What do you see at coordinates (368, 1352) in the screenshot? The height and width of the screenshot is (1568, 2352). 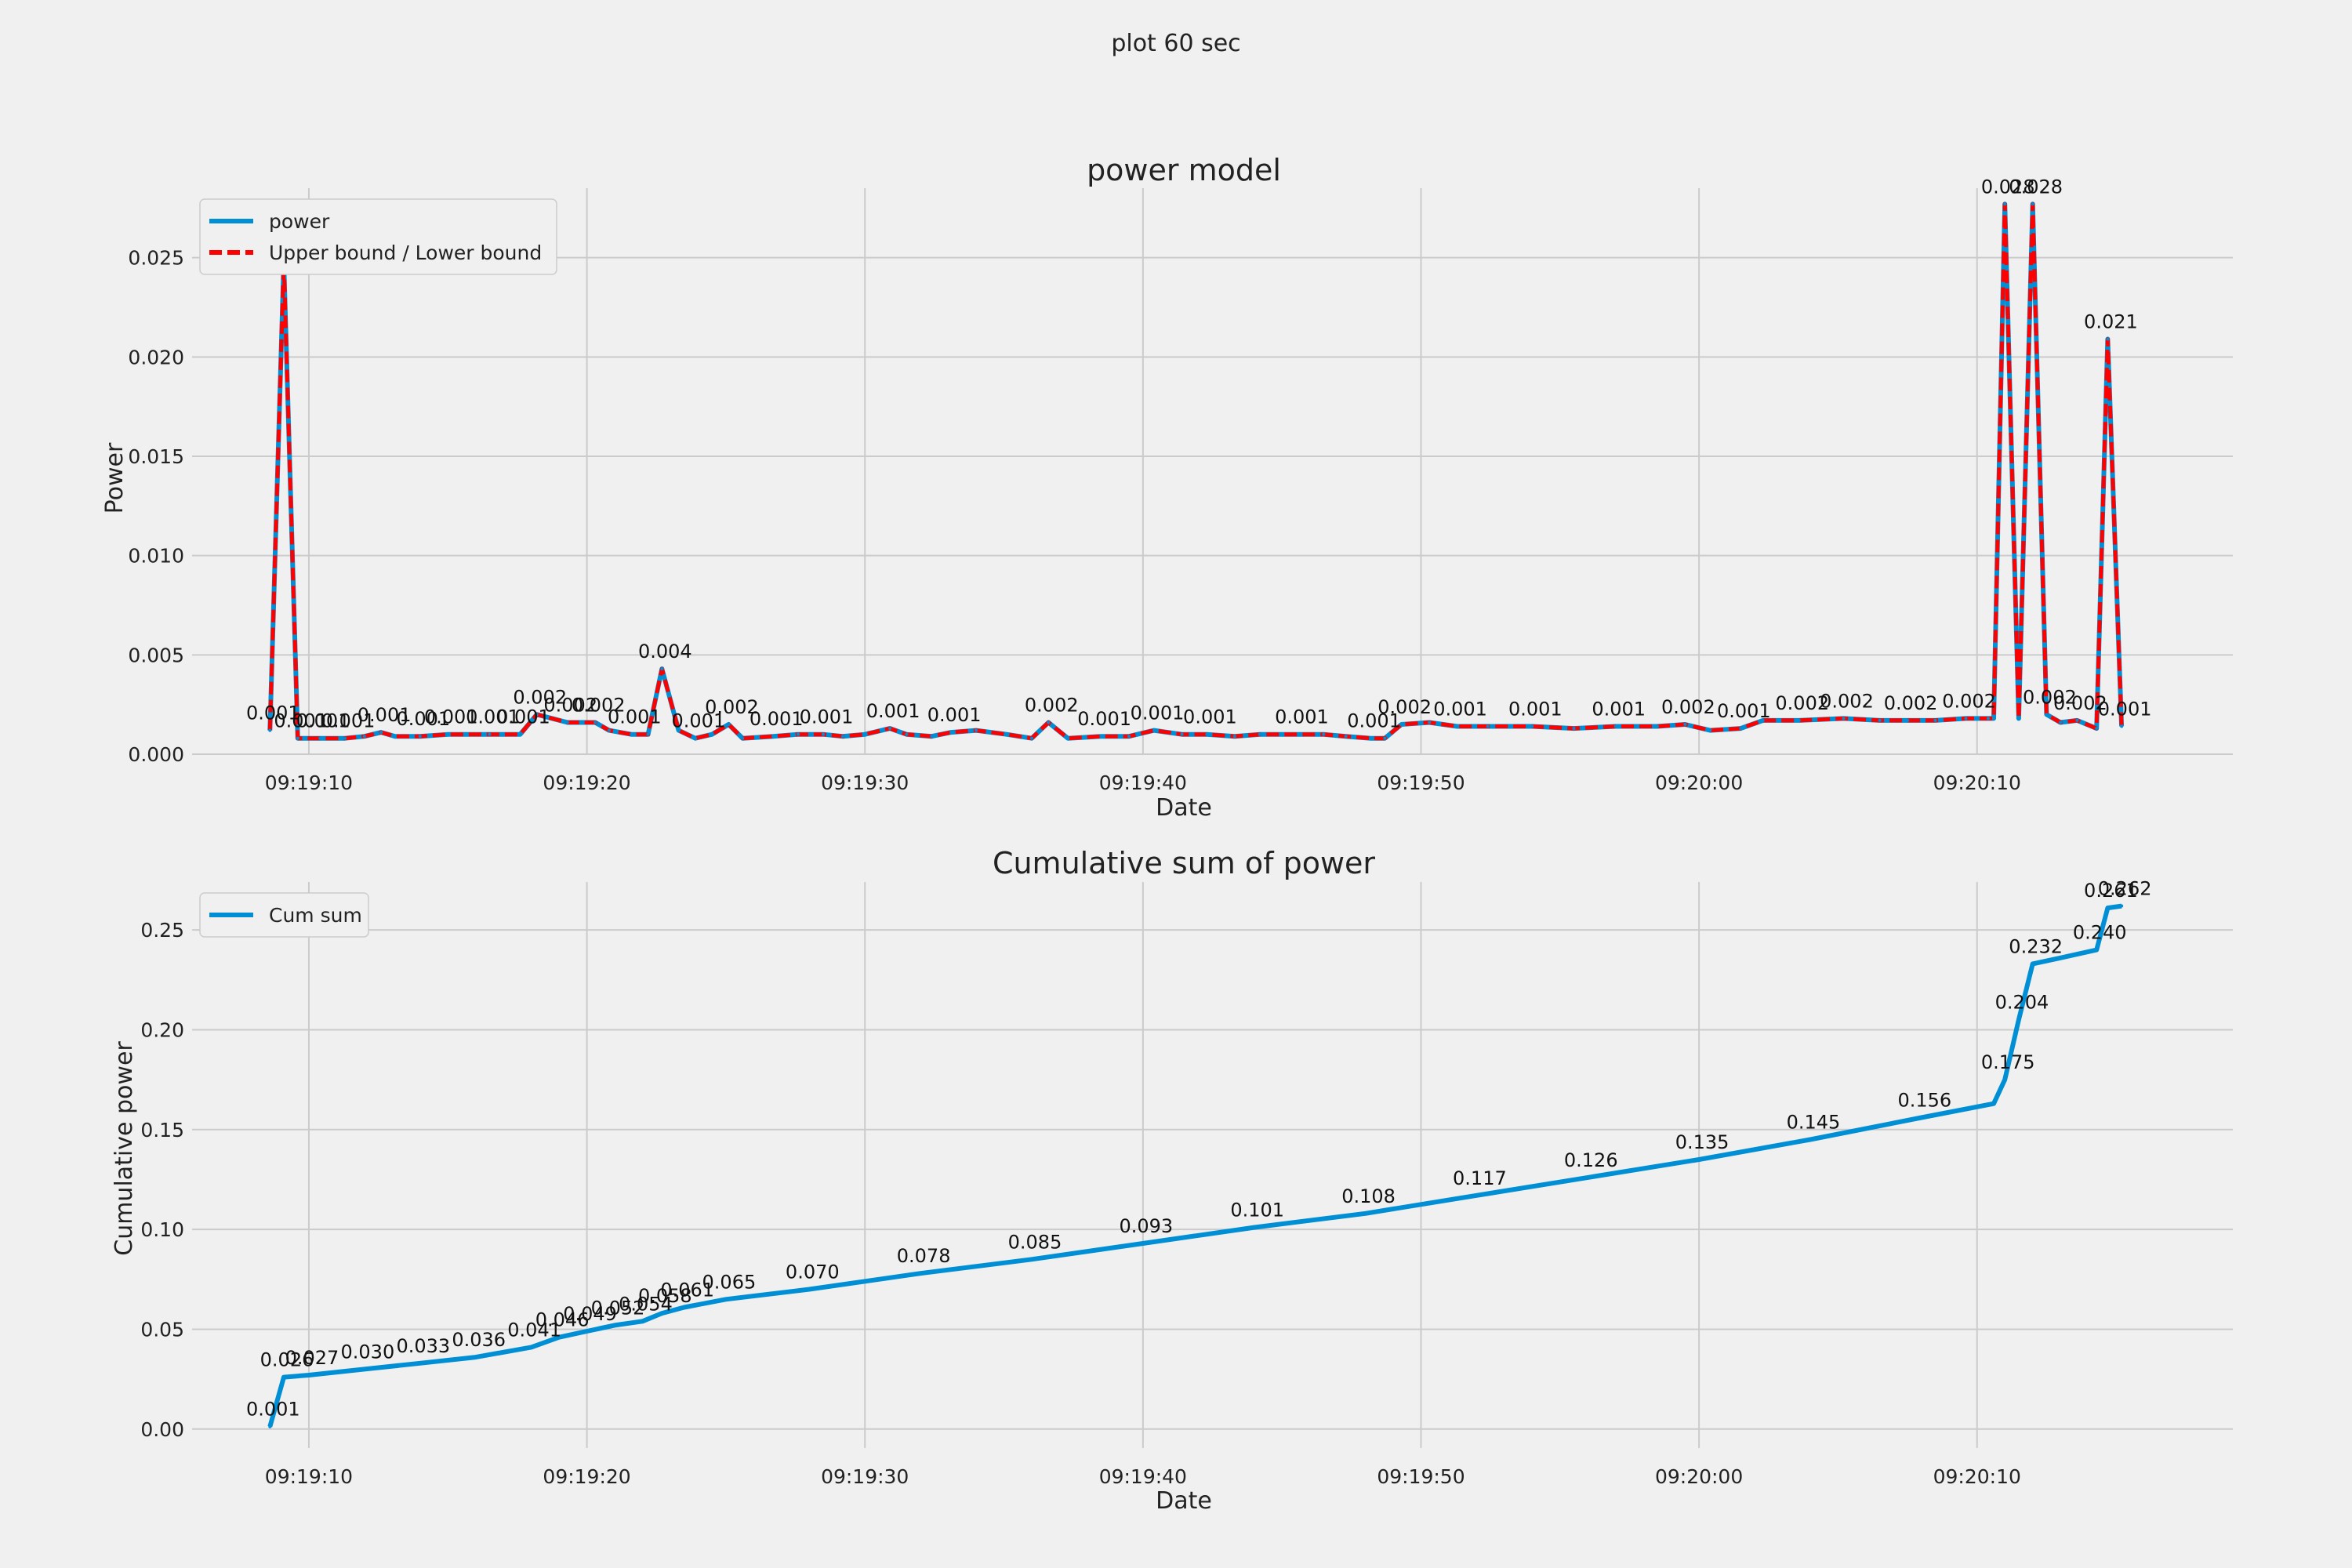 I see `data-label: 0.030` at bounding box center [368, 1352].